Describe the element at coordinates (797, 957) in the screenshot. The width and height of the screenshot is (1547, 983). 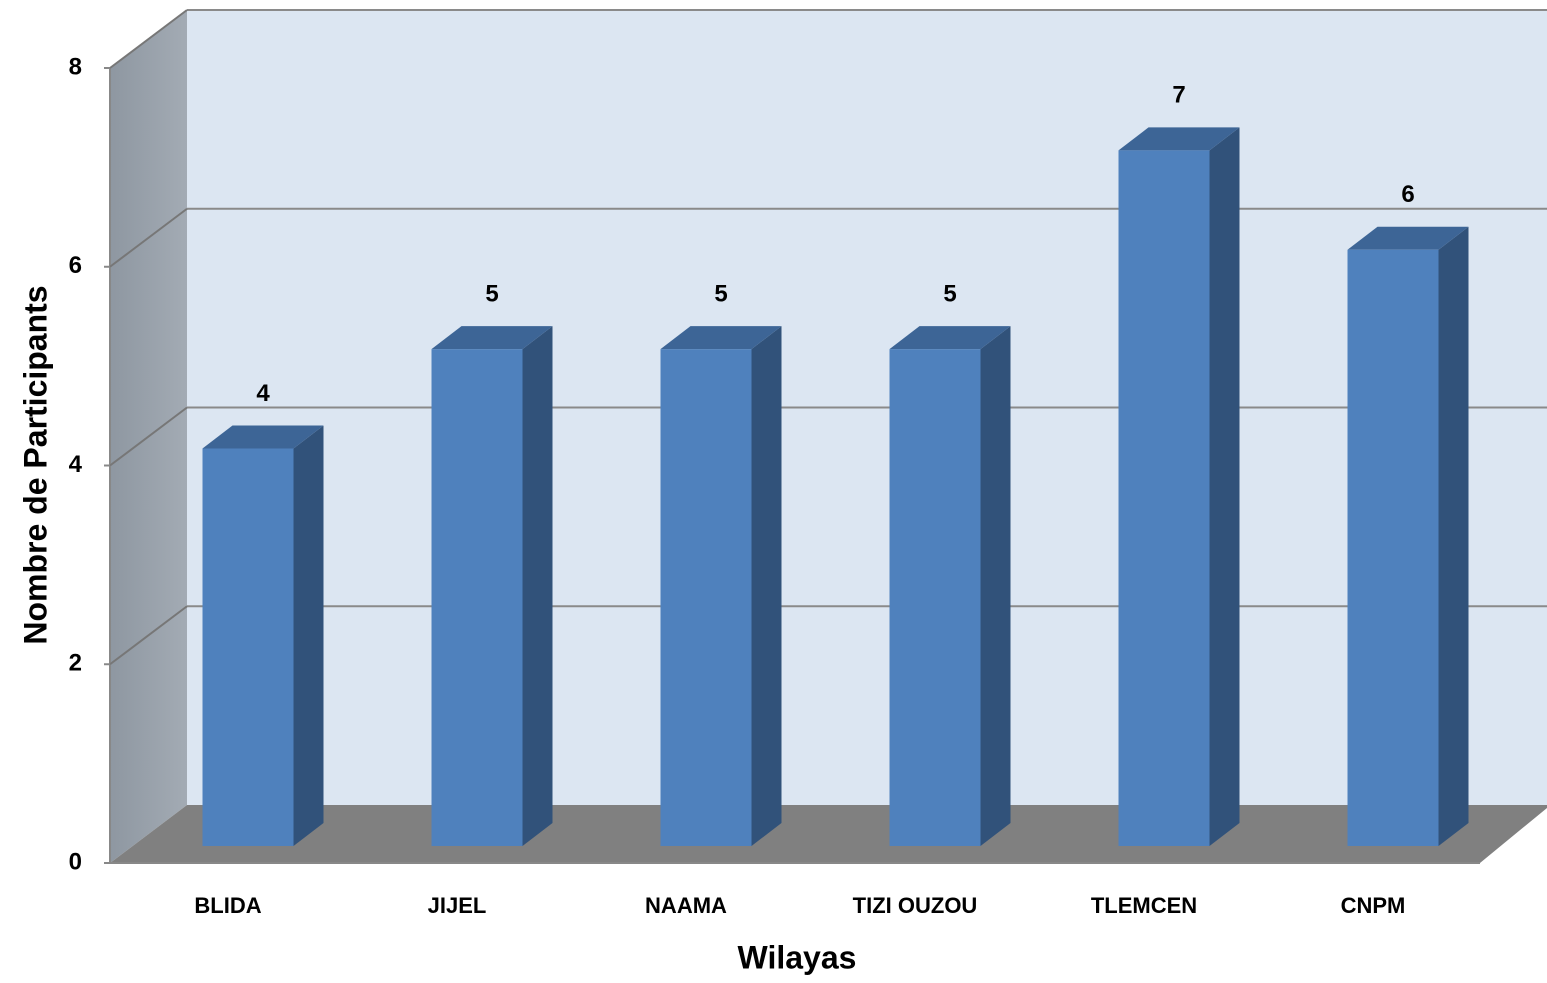
I see `x-axis-title: Wilayas` at that location.